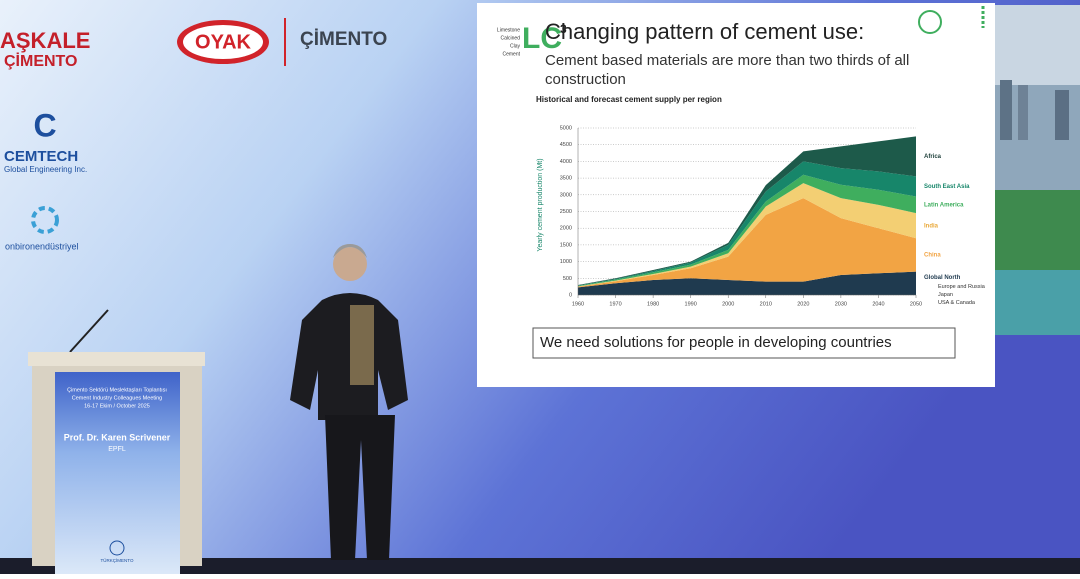  What do you see at coordinates (117, 449) in the screenshot?
I see `speaker-affiliation: EPFL` at bounding box center [117, 449].